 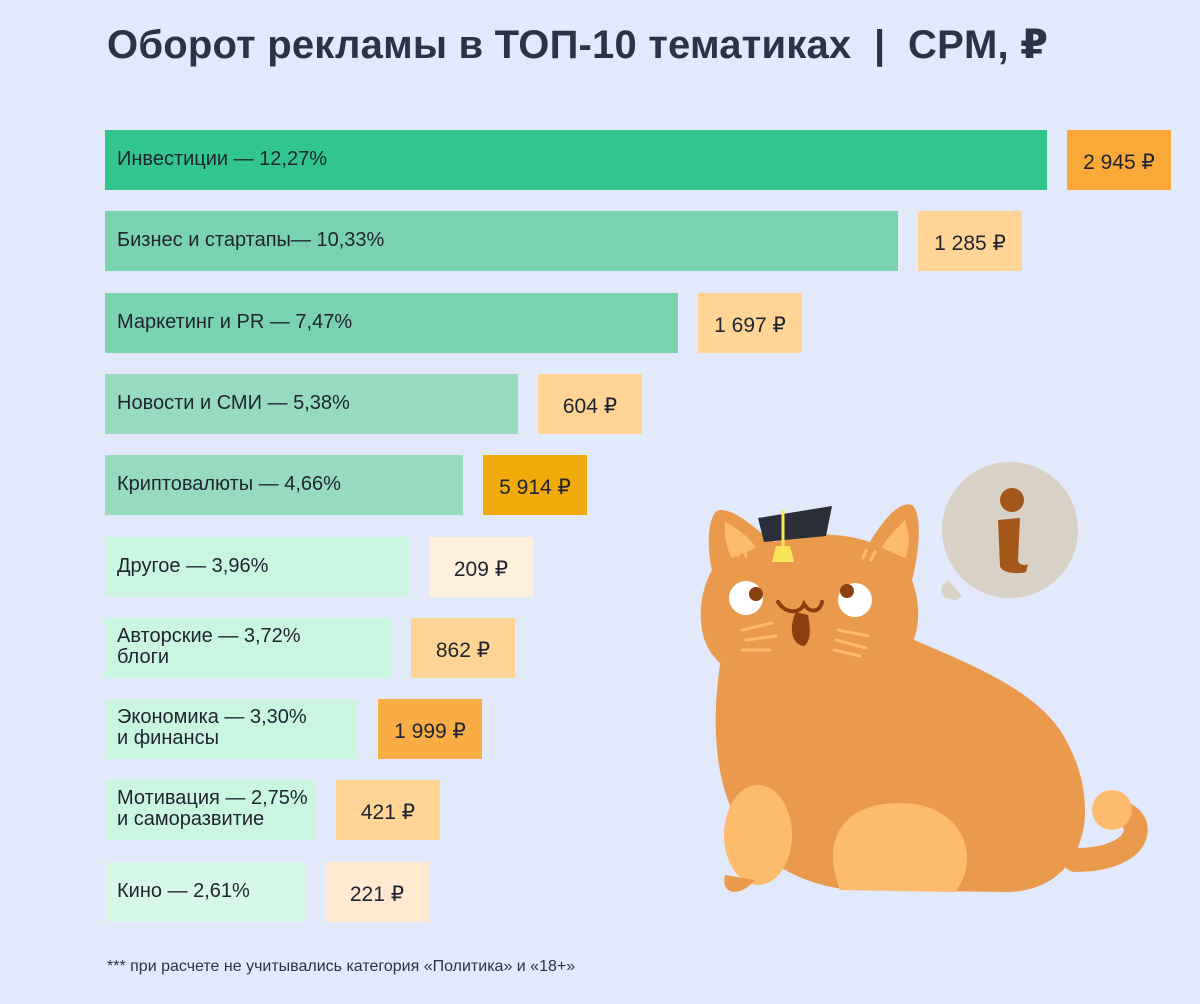 I want to click on cpm-label: 604 ₽, so click(x=590, y=406).